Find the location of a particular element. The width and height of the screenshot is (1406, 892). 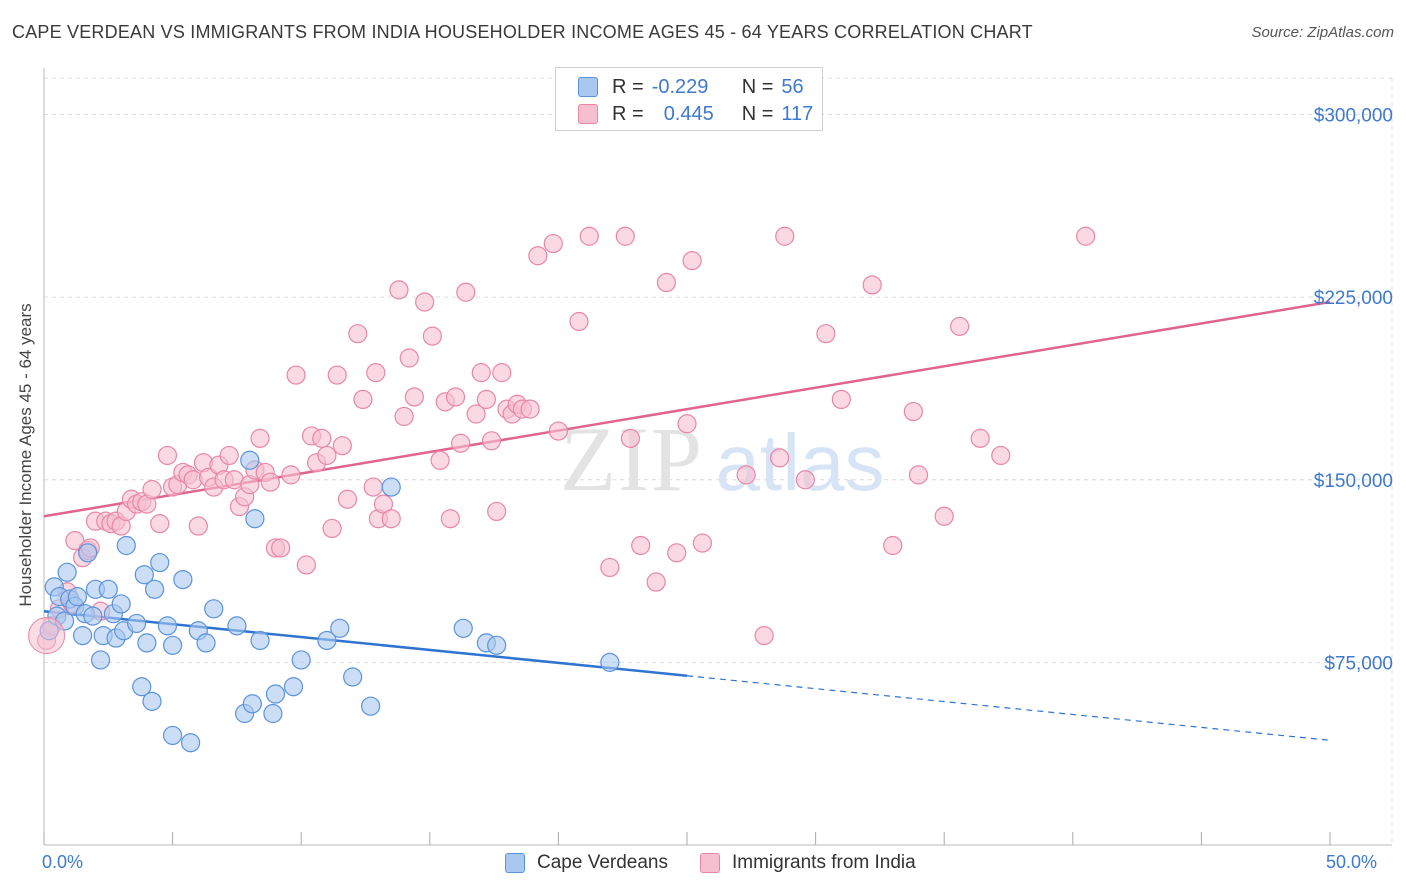

r-label: R = is located at coordinates (628, 86).